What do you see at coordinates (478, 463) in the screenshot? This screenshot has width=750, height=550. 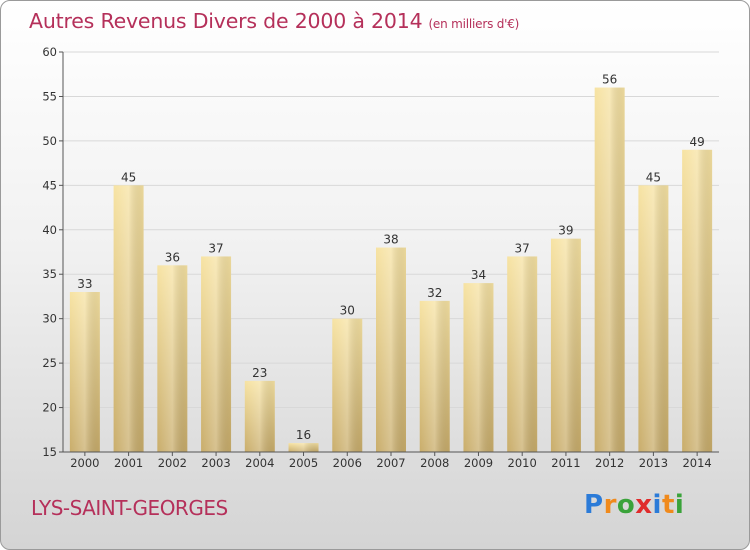 I see `x-tick-label: 2009` at bounding box center [478, 463].